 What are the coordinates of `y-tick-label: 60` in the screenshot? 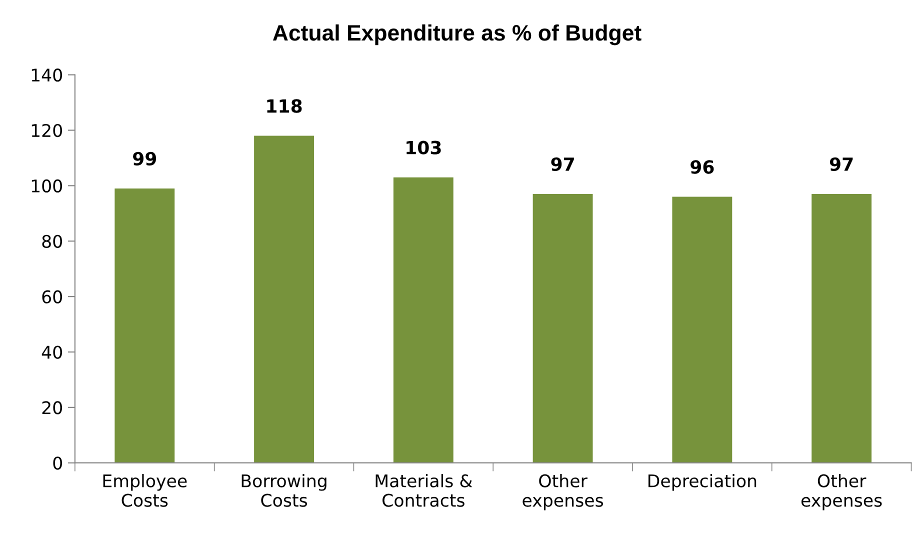 It's located at (52, 297).